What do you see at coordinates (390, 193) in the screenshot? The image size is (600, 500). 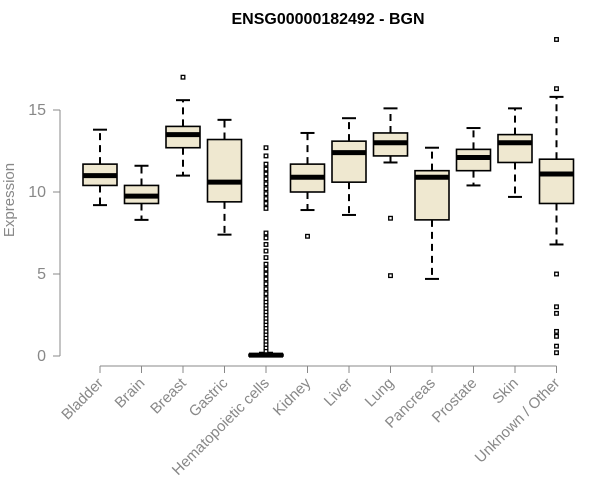 I see `box-lung` at bounding box center [390, 193].